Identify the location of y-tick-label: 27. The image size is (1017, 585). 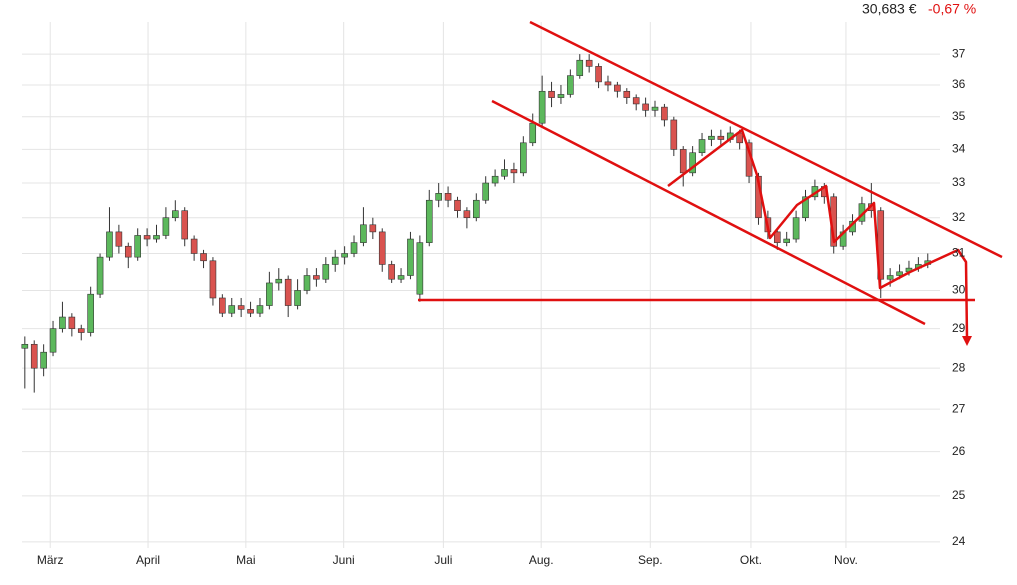
(959, 408).